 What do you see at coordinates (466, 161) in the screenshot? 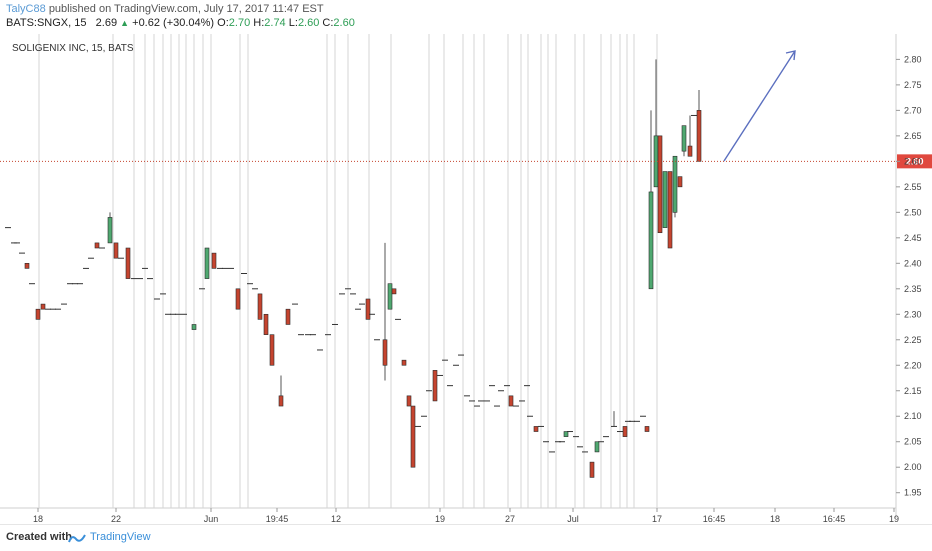
I see `current-price-line-group: 2.60` at bounding box center [466, 161].